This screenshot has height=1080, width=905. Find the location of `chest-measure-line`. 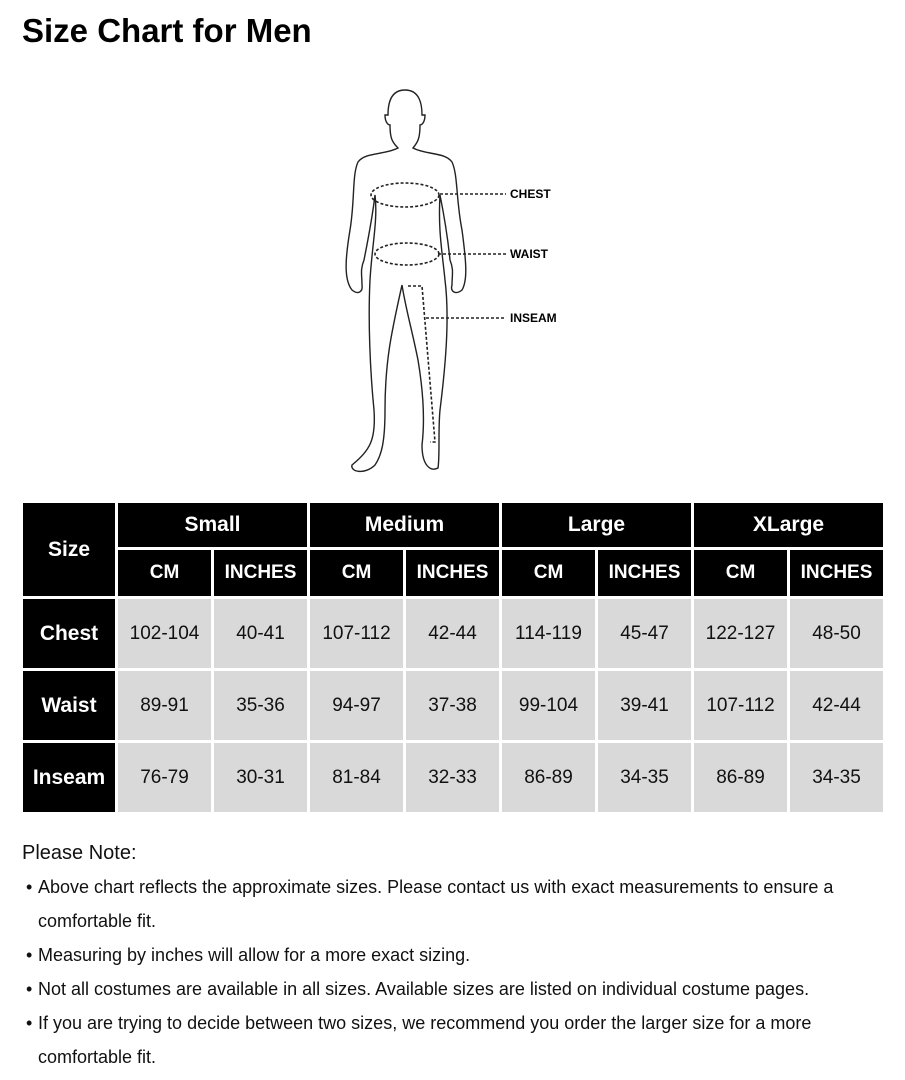

chest-measure-line is located at coordinates (405, 195).